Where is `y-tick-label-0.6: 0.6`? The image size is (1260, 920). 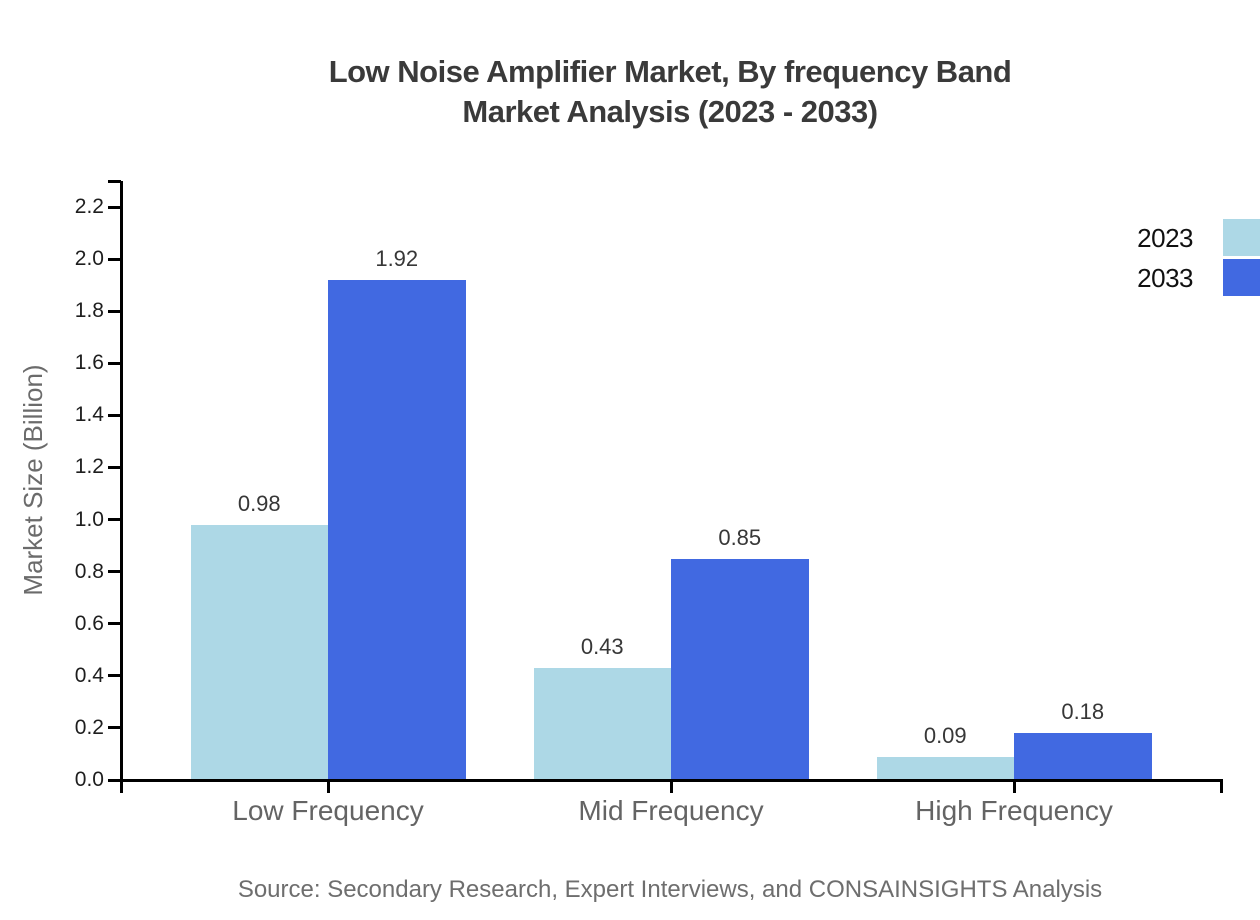
y-tick-label-0.6: 0.6 is located at coordinates (89, 623).